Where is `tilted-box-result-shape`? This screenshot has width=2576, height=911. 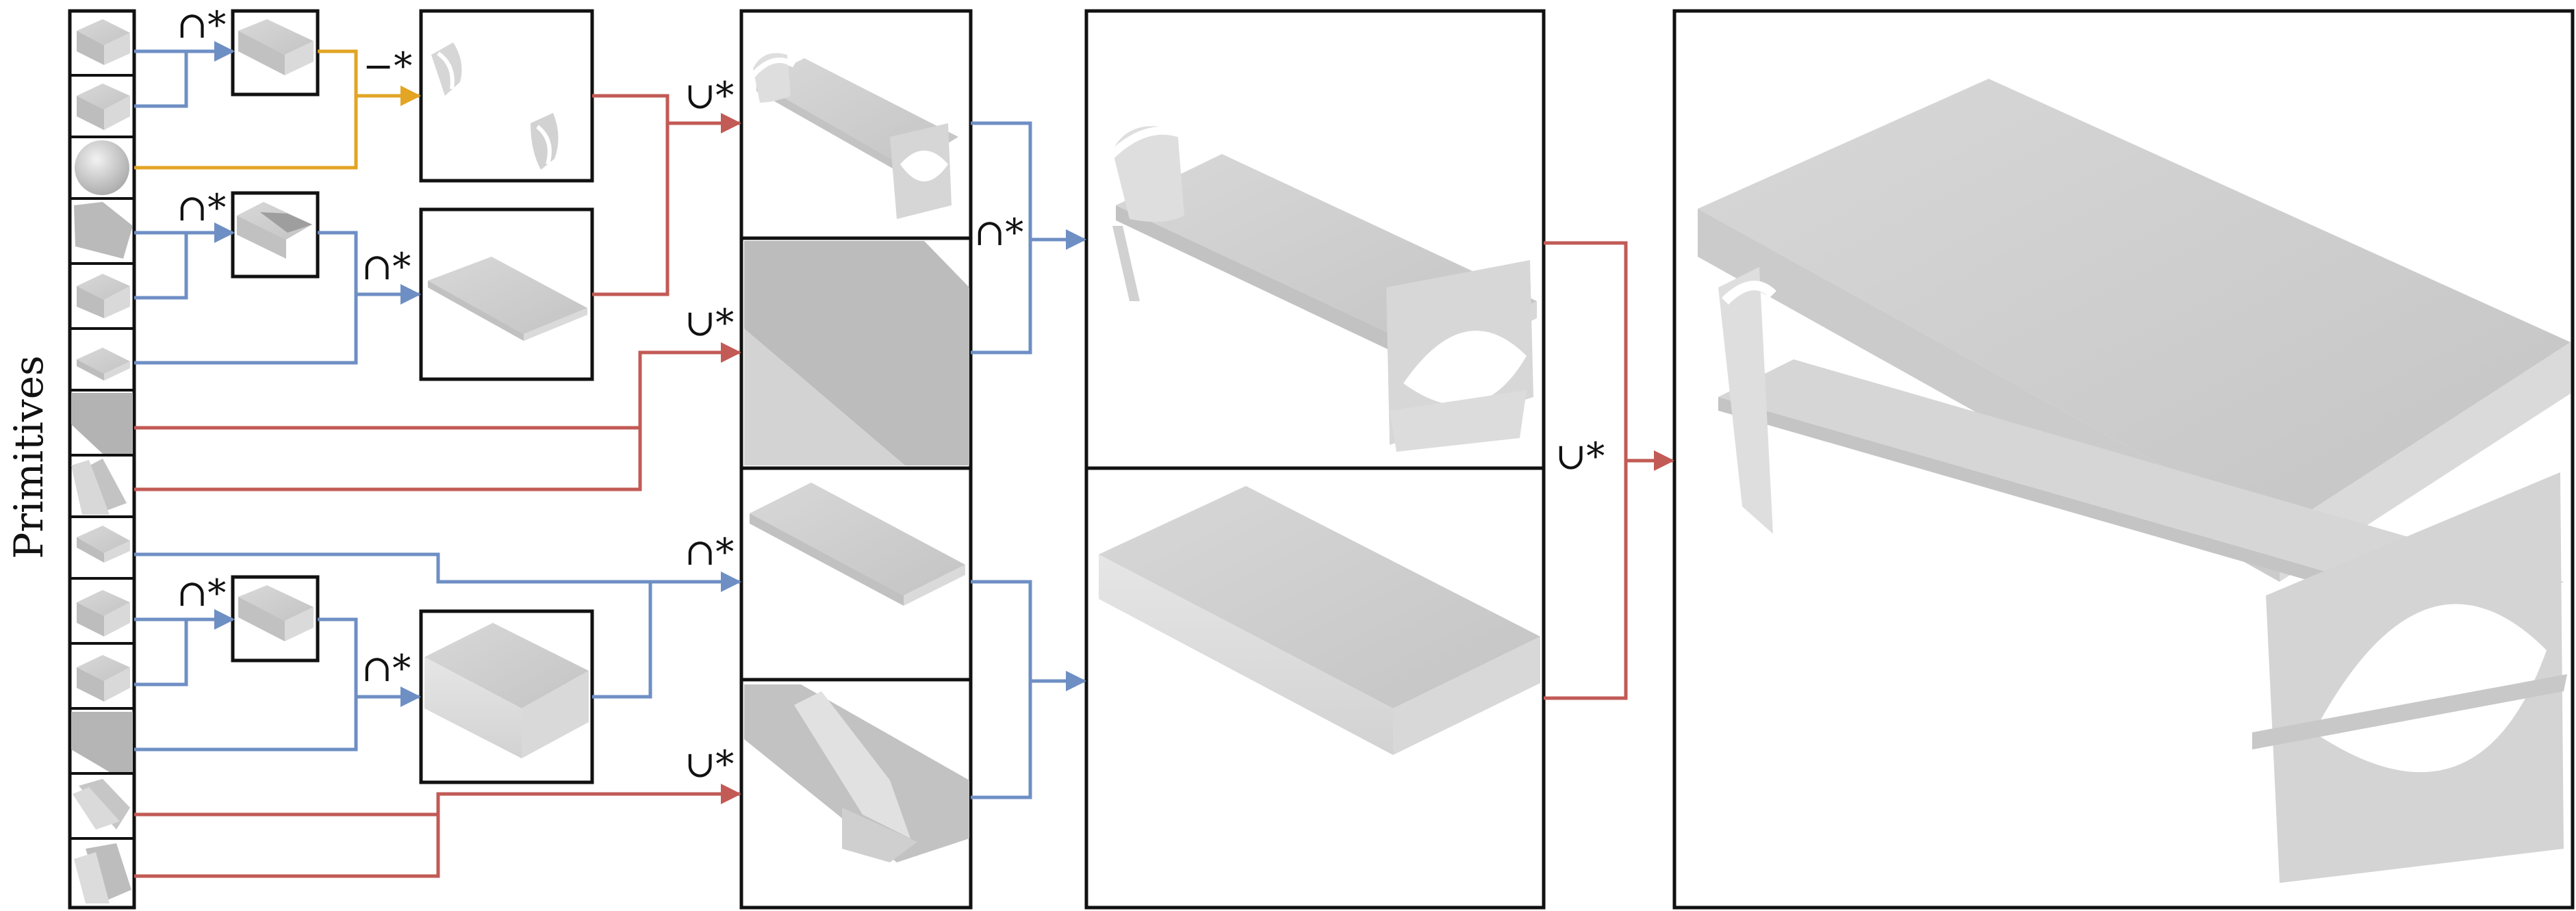
tilted-box-result-shape is located at coordinates (274, 230).